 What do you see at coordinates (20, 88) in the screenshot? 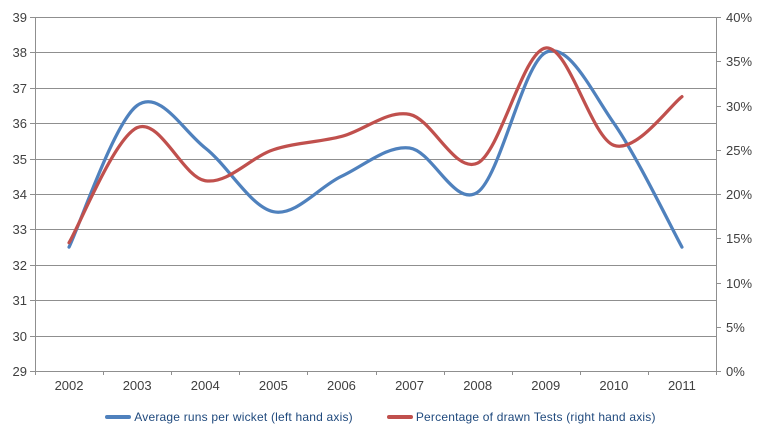
I see `svg-text: 37` at bounding box center [20, 88].